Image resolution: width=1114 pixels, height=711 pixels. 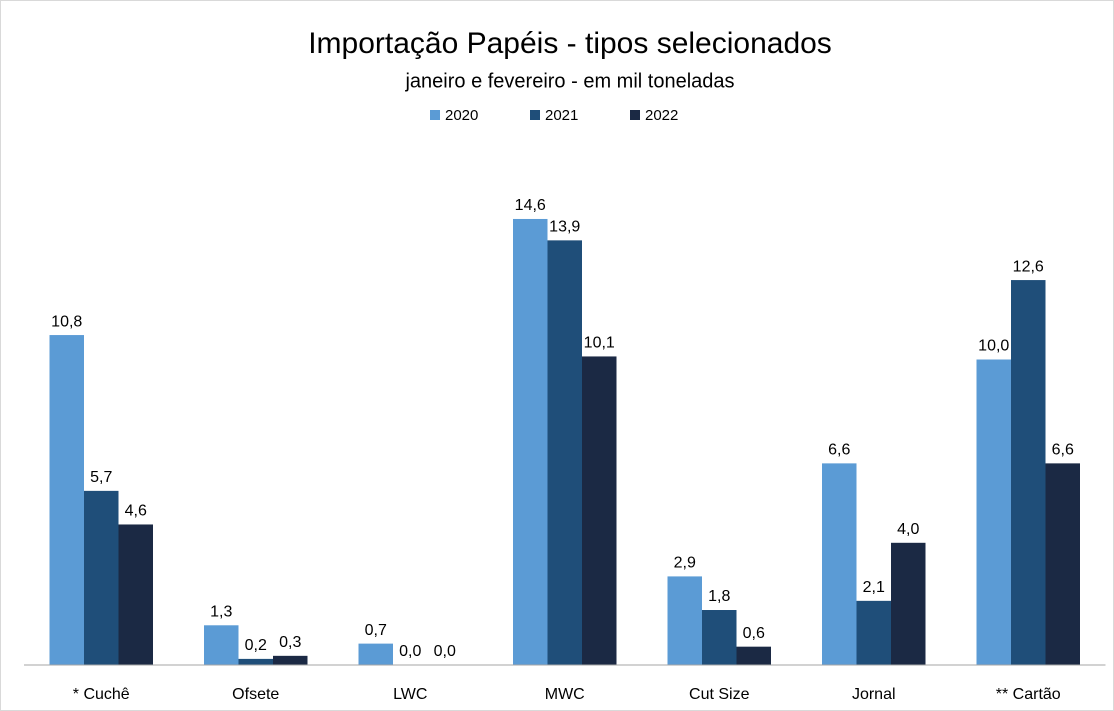 I want to click on x-tick-label: MWC, so click(x=565, y=694).